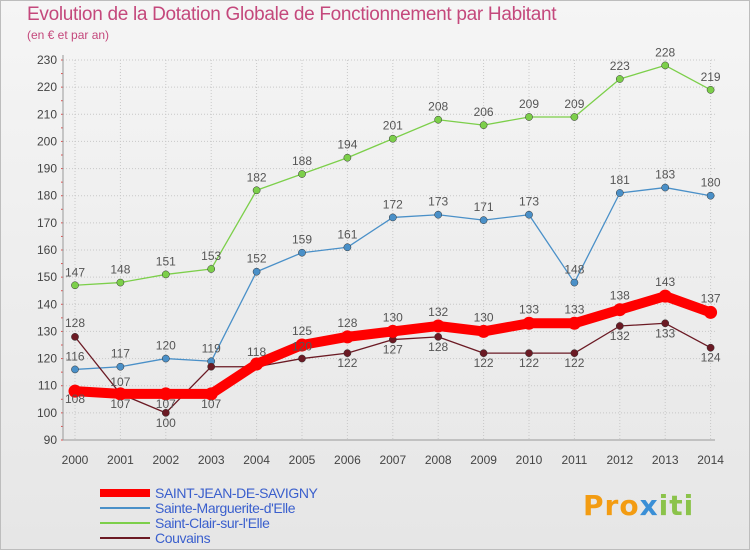 The height and width of the screenshot is (550, 750). What do you see at coordinates (711, 358) in the screenshot?
I see `data-label: 124` at bounding box center [711, 358].